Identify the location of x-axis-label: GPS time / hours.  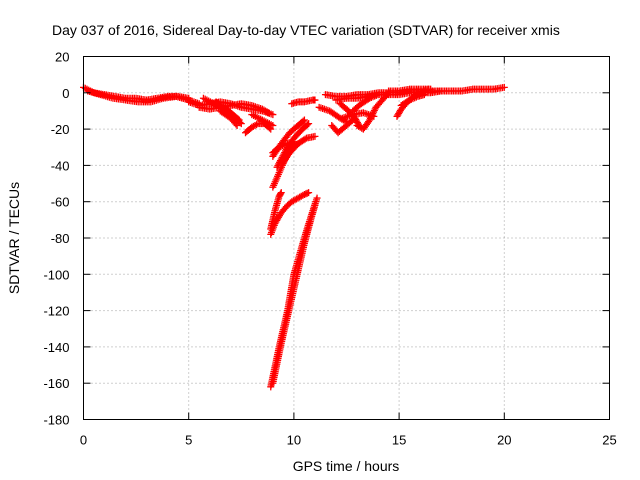
(346, 466).